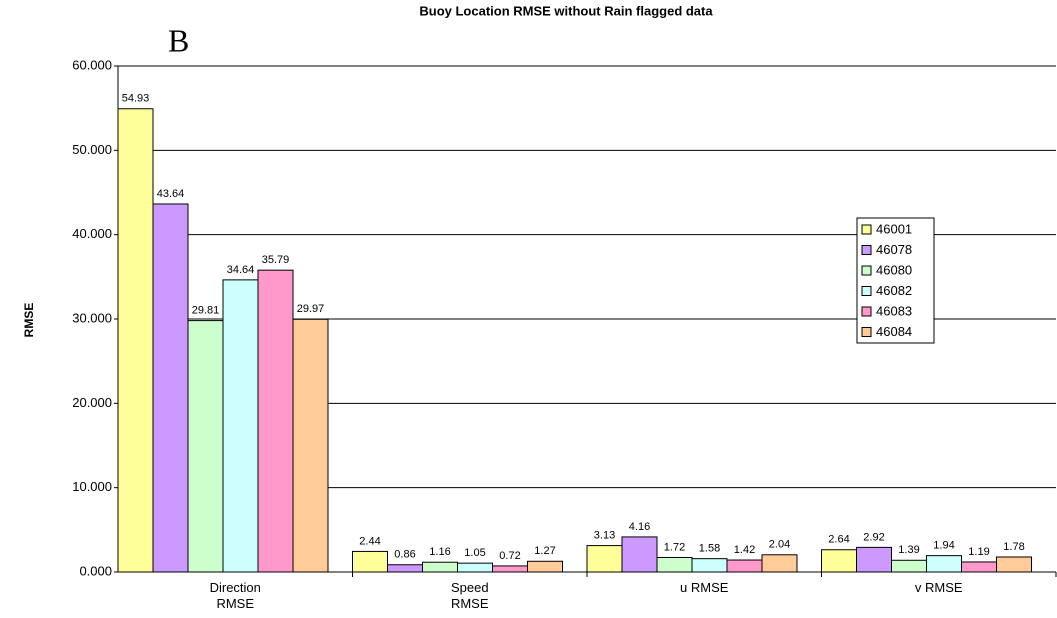  What do you see at coordinates (709, 549) in the screenshot?
I see `value-label: 1.58` at bounding box center [709, 549].